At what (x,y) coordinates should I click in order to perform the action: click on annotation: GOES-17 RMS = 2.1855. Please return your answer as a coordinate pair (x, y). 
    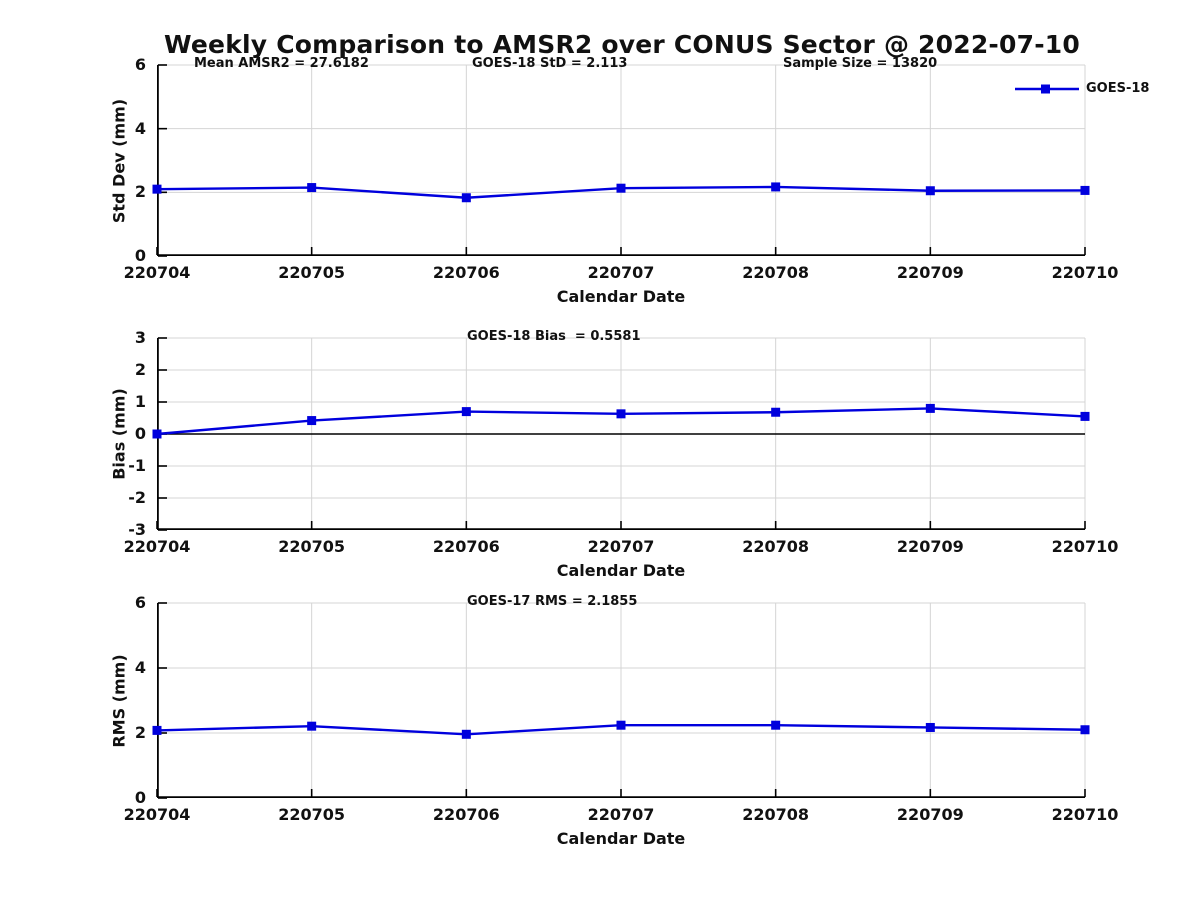
    Looking at the image, I should click on (552, 601).